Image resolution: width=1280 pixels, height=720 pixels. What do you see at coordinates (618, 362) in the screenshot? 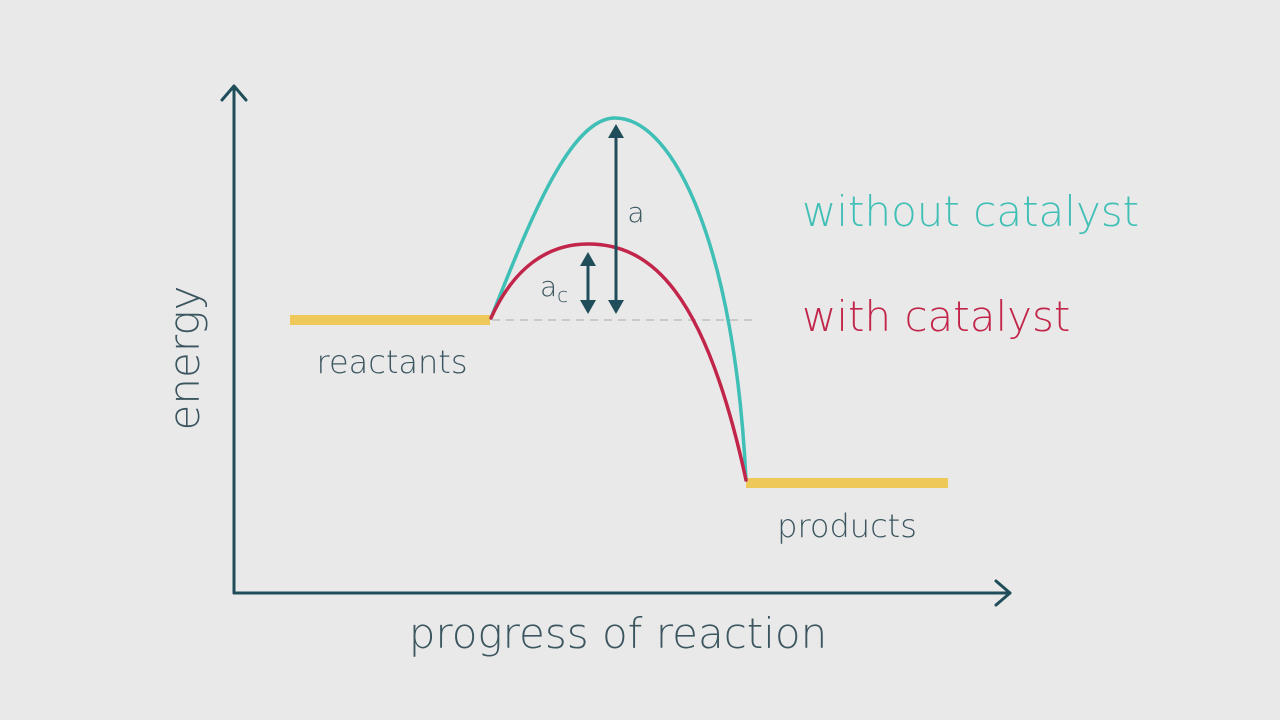
I see `curve-with-catalyst` at bounding box center [618, 362].